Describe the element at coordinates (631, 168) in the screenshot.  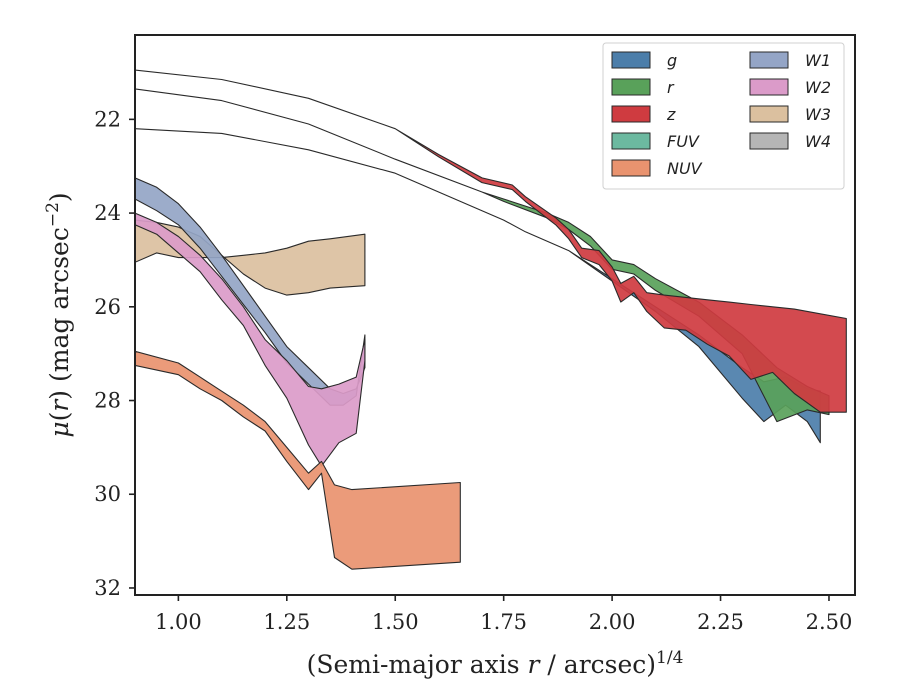
I see `legend-swatch-nuv` at that location.